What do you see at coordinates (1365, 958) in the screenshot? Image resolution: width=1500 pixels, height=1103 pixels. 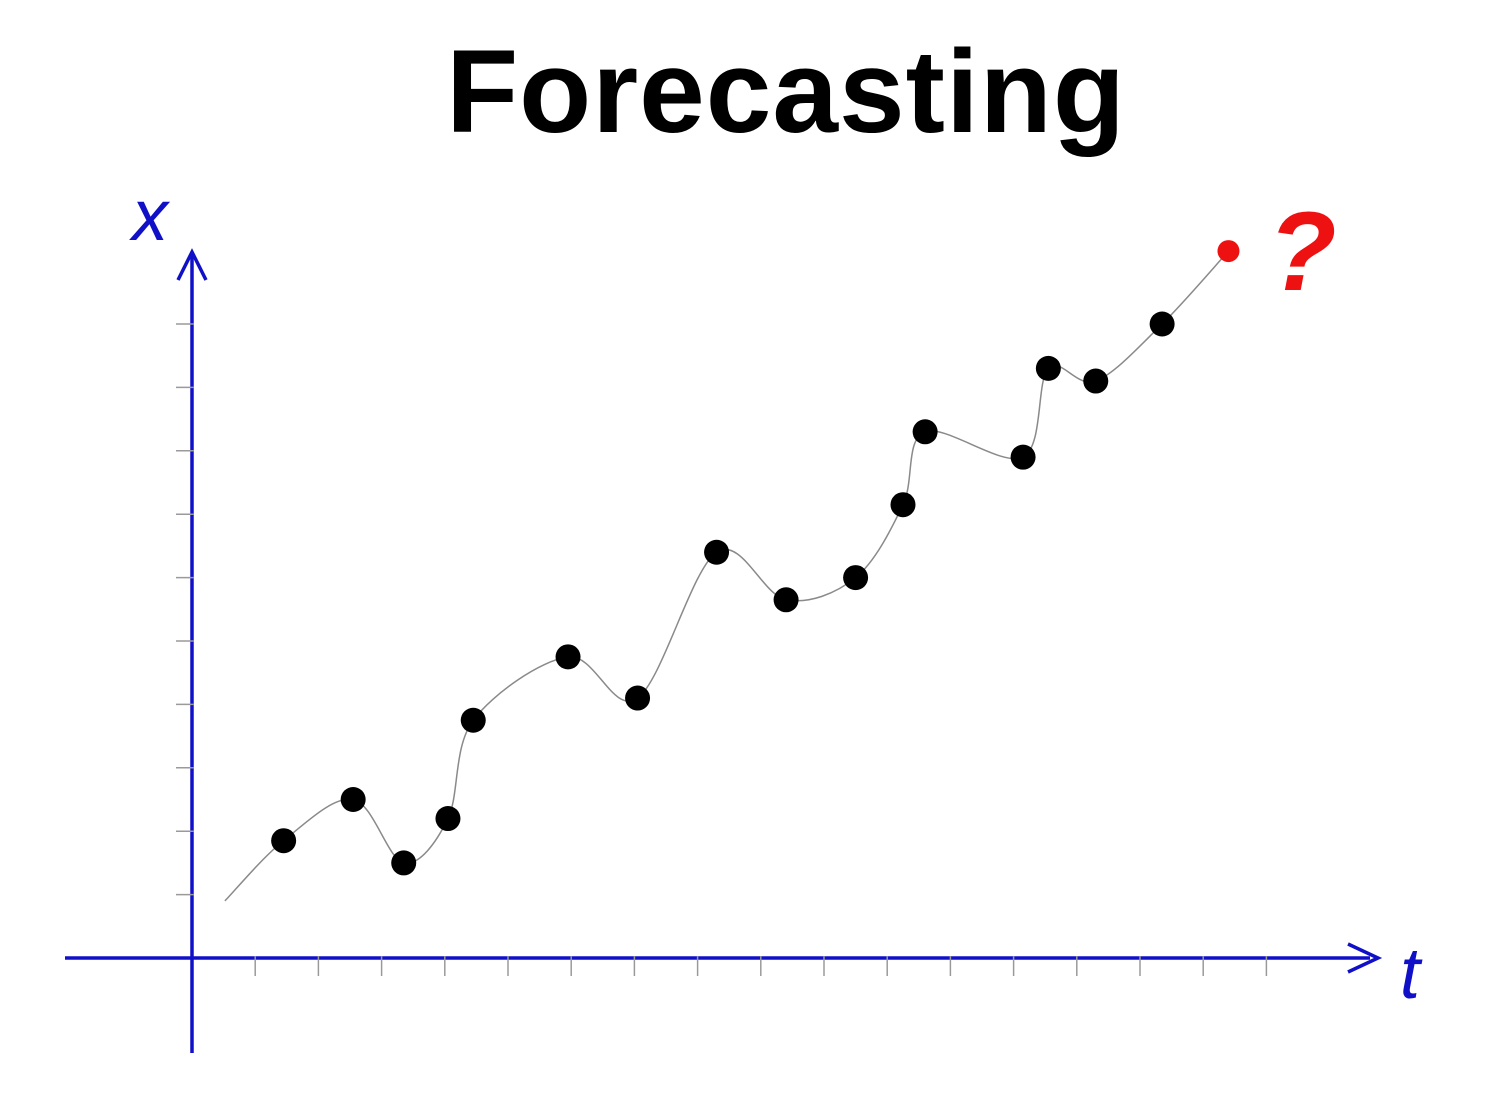 I see `x-axis-arrowhead` at bounding box center [1365, 958].